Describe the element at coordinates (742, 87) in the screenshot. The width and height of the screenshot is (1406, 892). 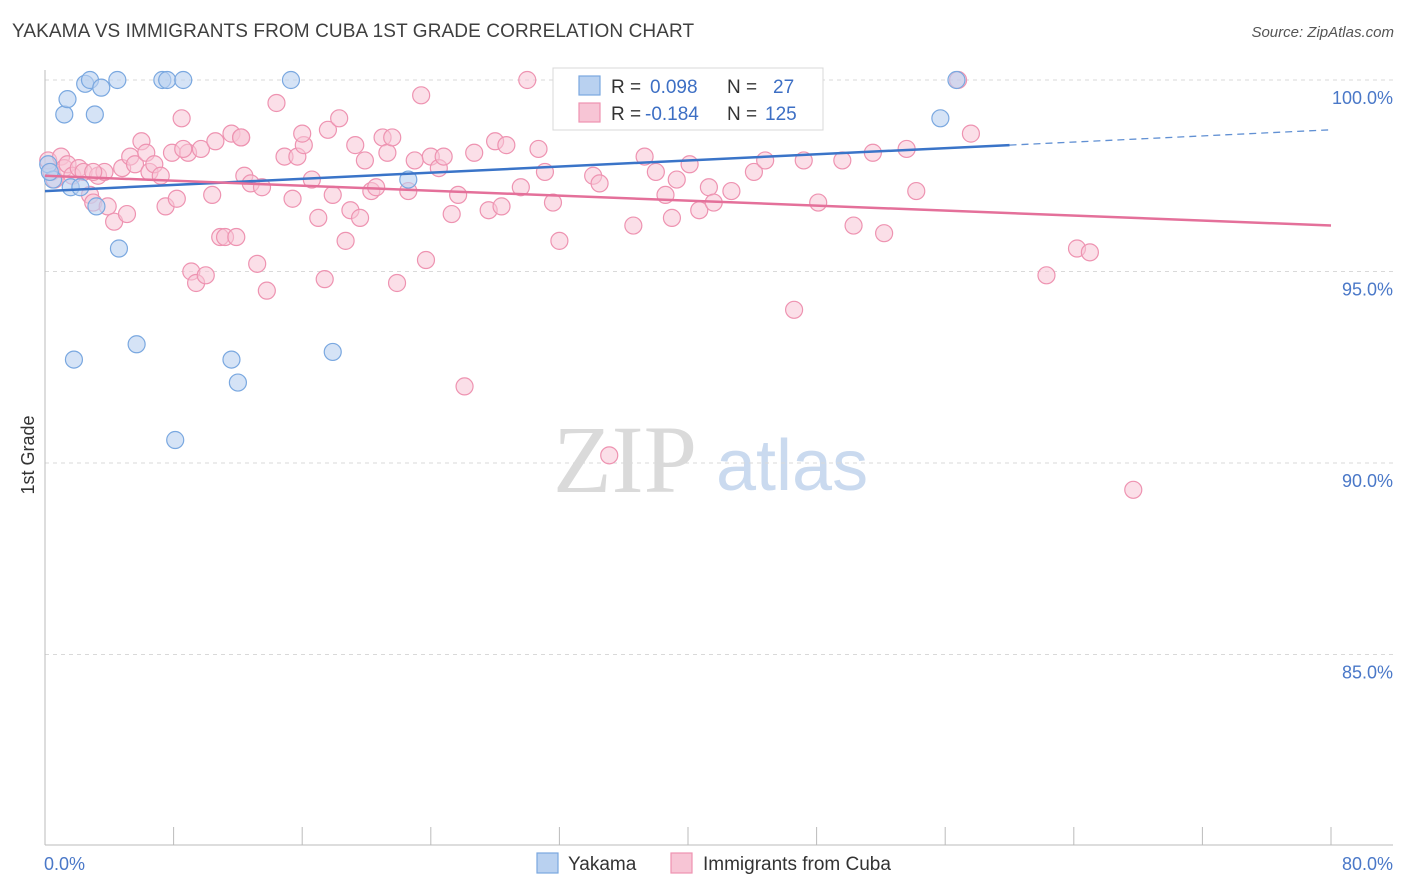
I see `legend-n-label-yakama: N =` at that location.